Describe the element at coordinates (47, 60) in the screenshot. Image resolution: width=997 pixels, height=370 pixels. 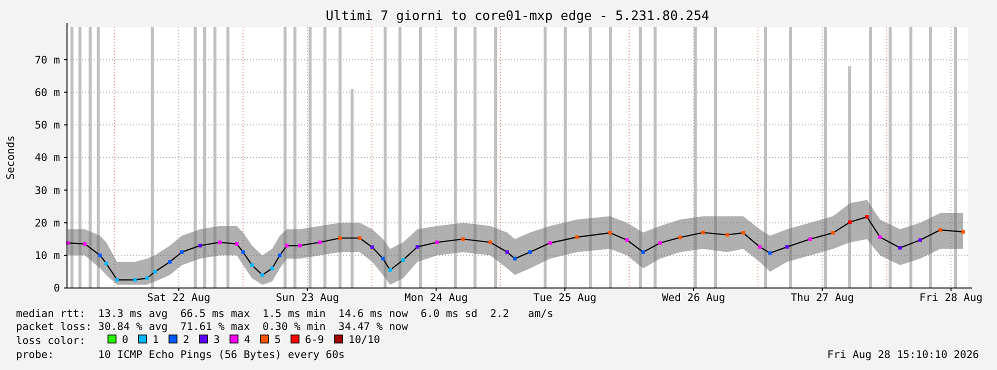
I see `y-tick-label: 70 m` at that location.